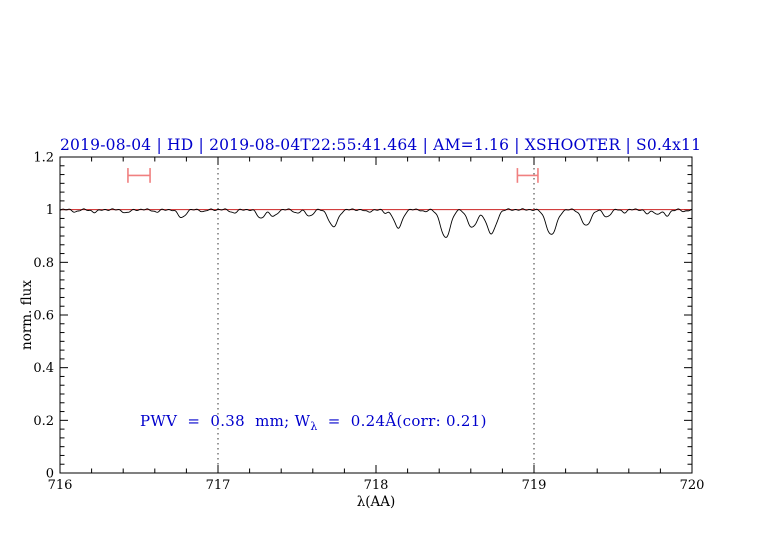 The width and height of the screenshot is (782, 542). What do you see at coordinates (43, 368) in the screenshot?
I see `y-tick-label: 0.4` at bounding box center [43, 368].